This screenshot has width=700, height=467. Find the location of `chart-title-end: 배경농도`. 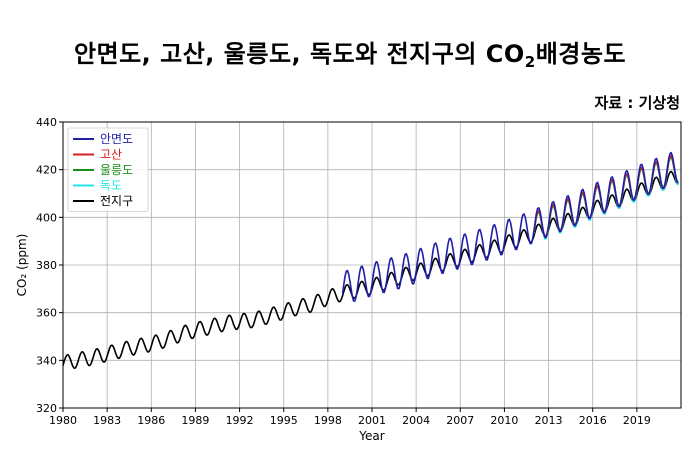

chart-title-end: 배경농도 is located at coordinates (581, 54).